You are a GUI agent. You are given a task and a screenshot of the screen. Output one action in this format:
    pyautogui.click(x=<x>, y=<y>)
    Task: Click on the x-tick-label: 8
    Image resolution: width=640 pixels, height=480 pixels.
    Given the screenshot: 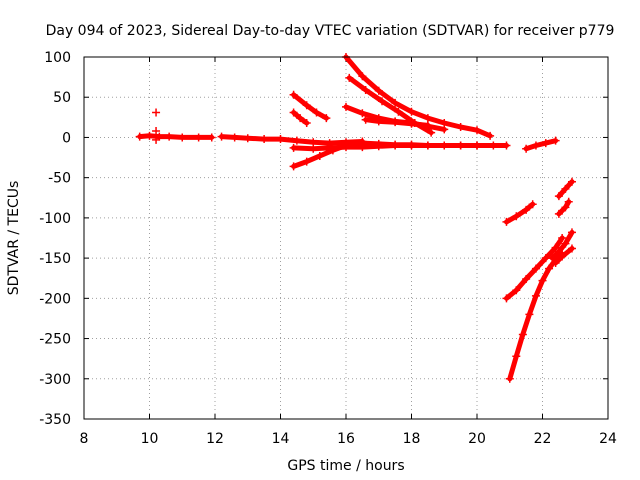 What is the action you would take?
    pyautogui.click(x=84, y=439)
    